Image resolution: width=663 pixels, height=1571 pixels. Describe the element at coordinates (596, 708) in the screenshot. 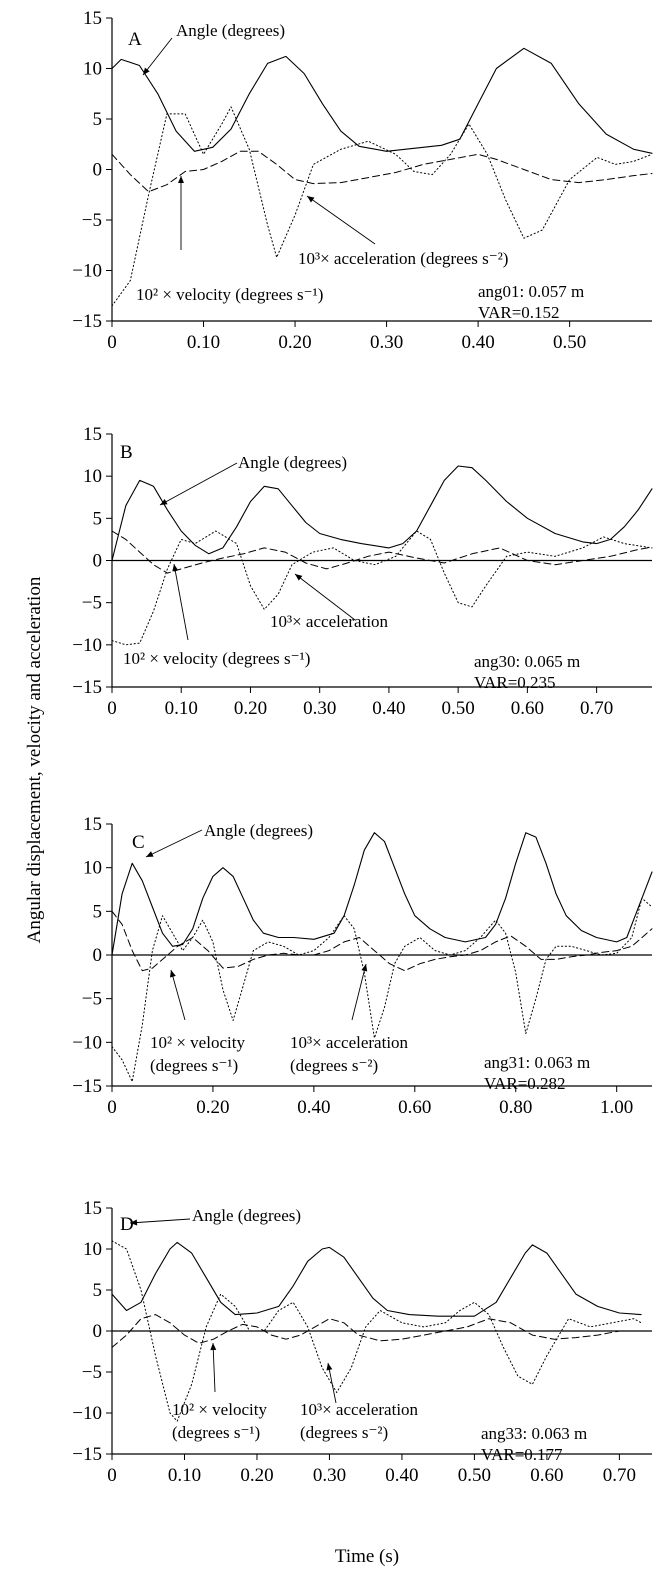

I see `panel-B-x-tick-label: 0.70` at that location.